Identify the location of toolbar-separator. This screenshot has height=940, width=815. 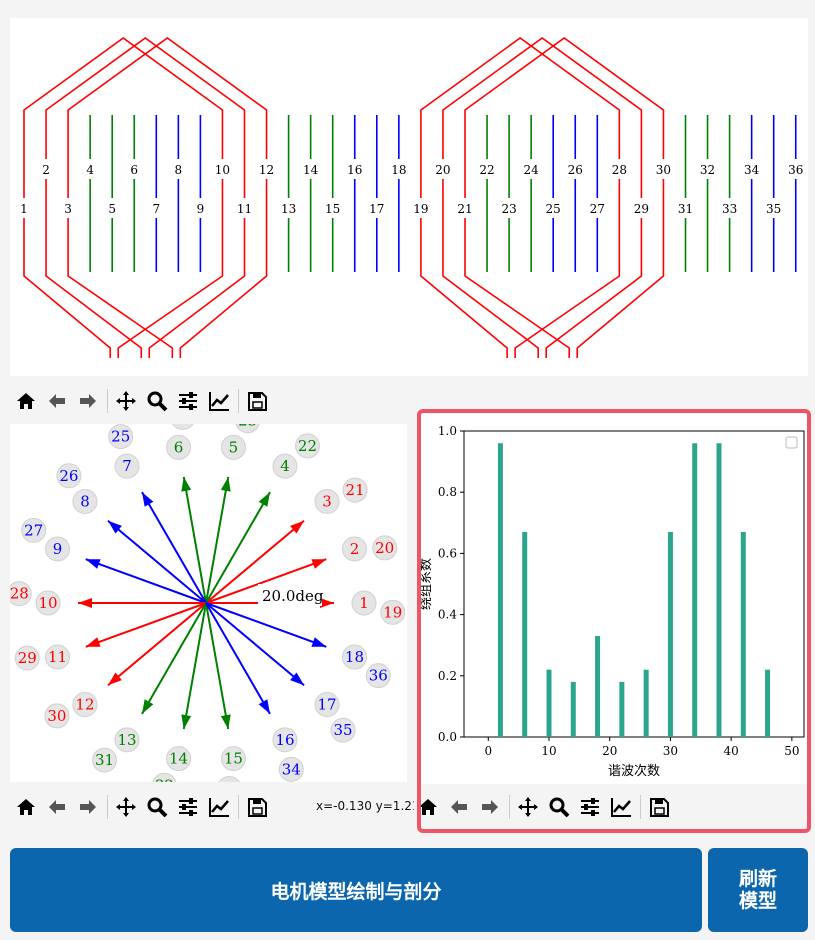
(509, 807).